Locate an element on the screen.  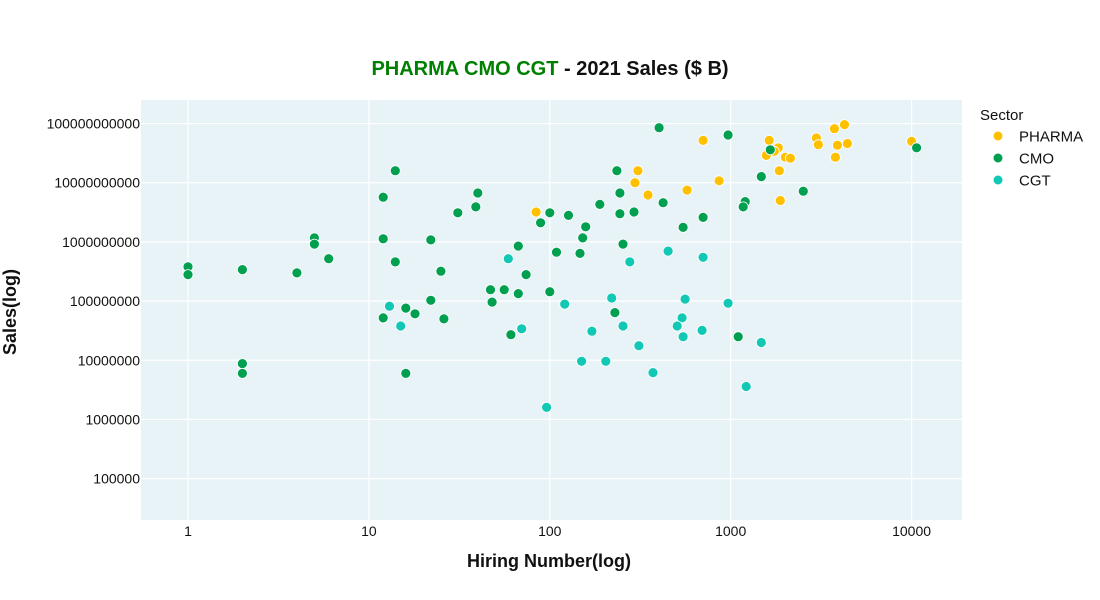
legend-item-pharma: PHARMA is located at coordinates (1038, 137).